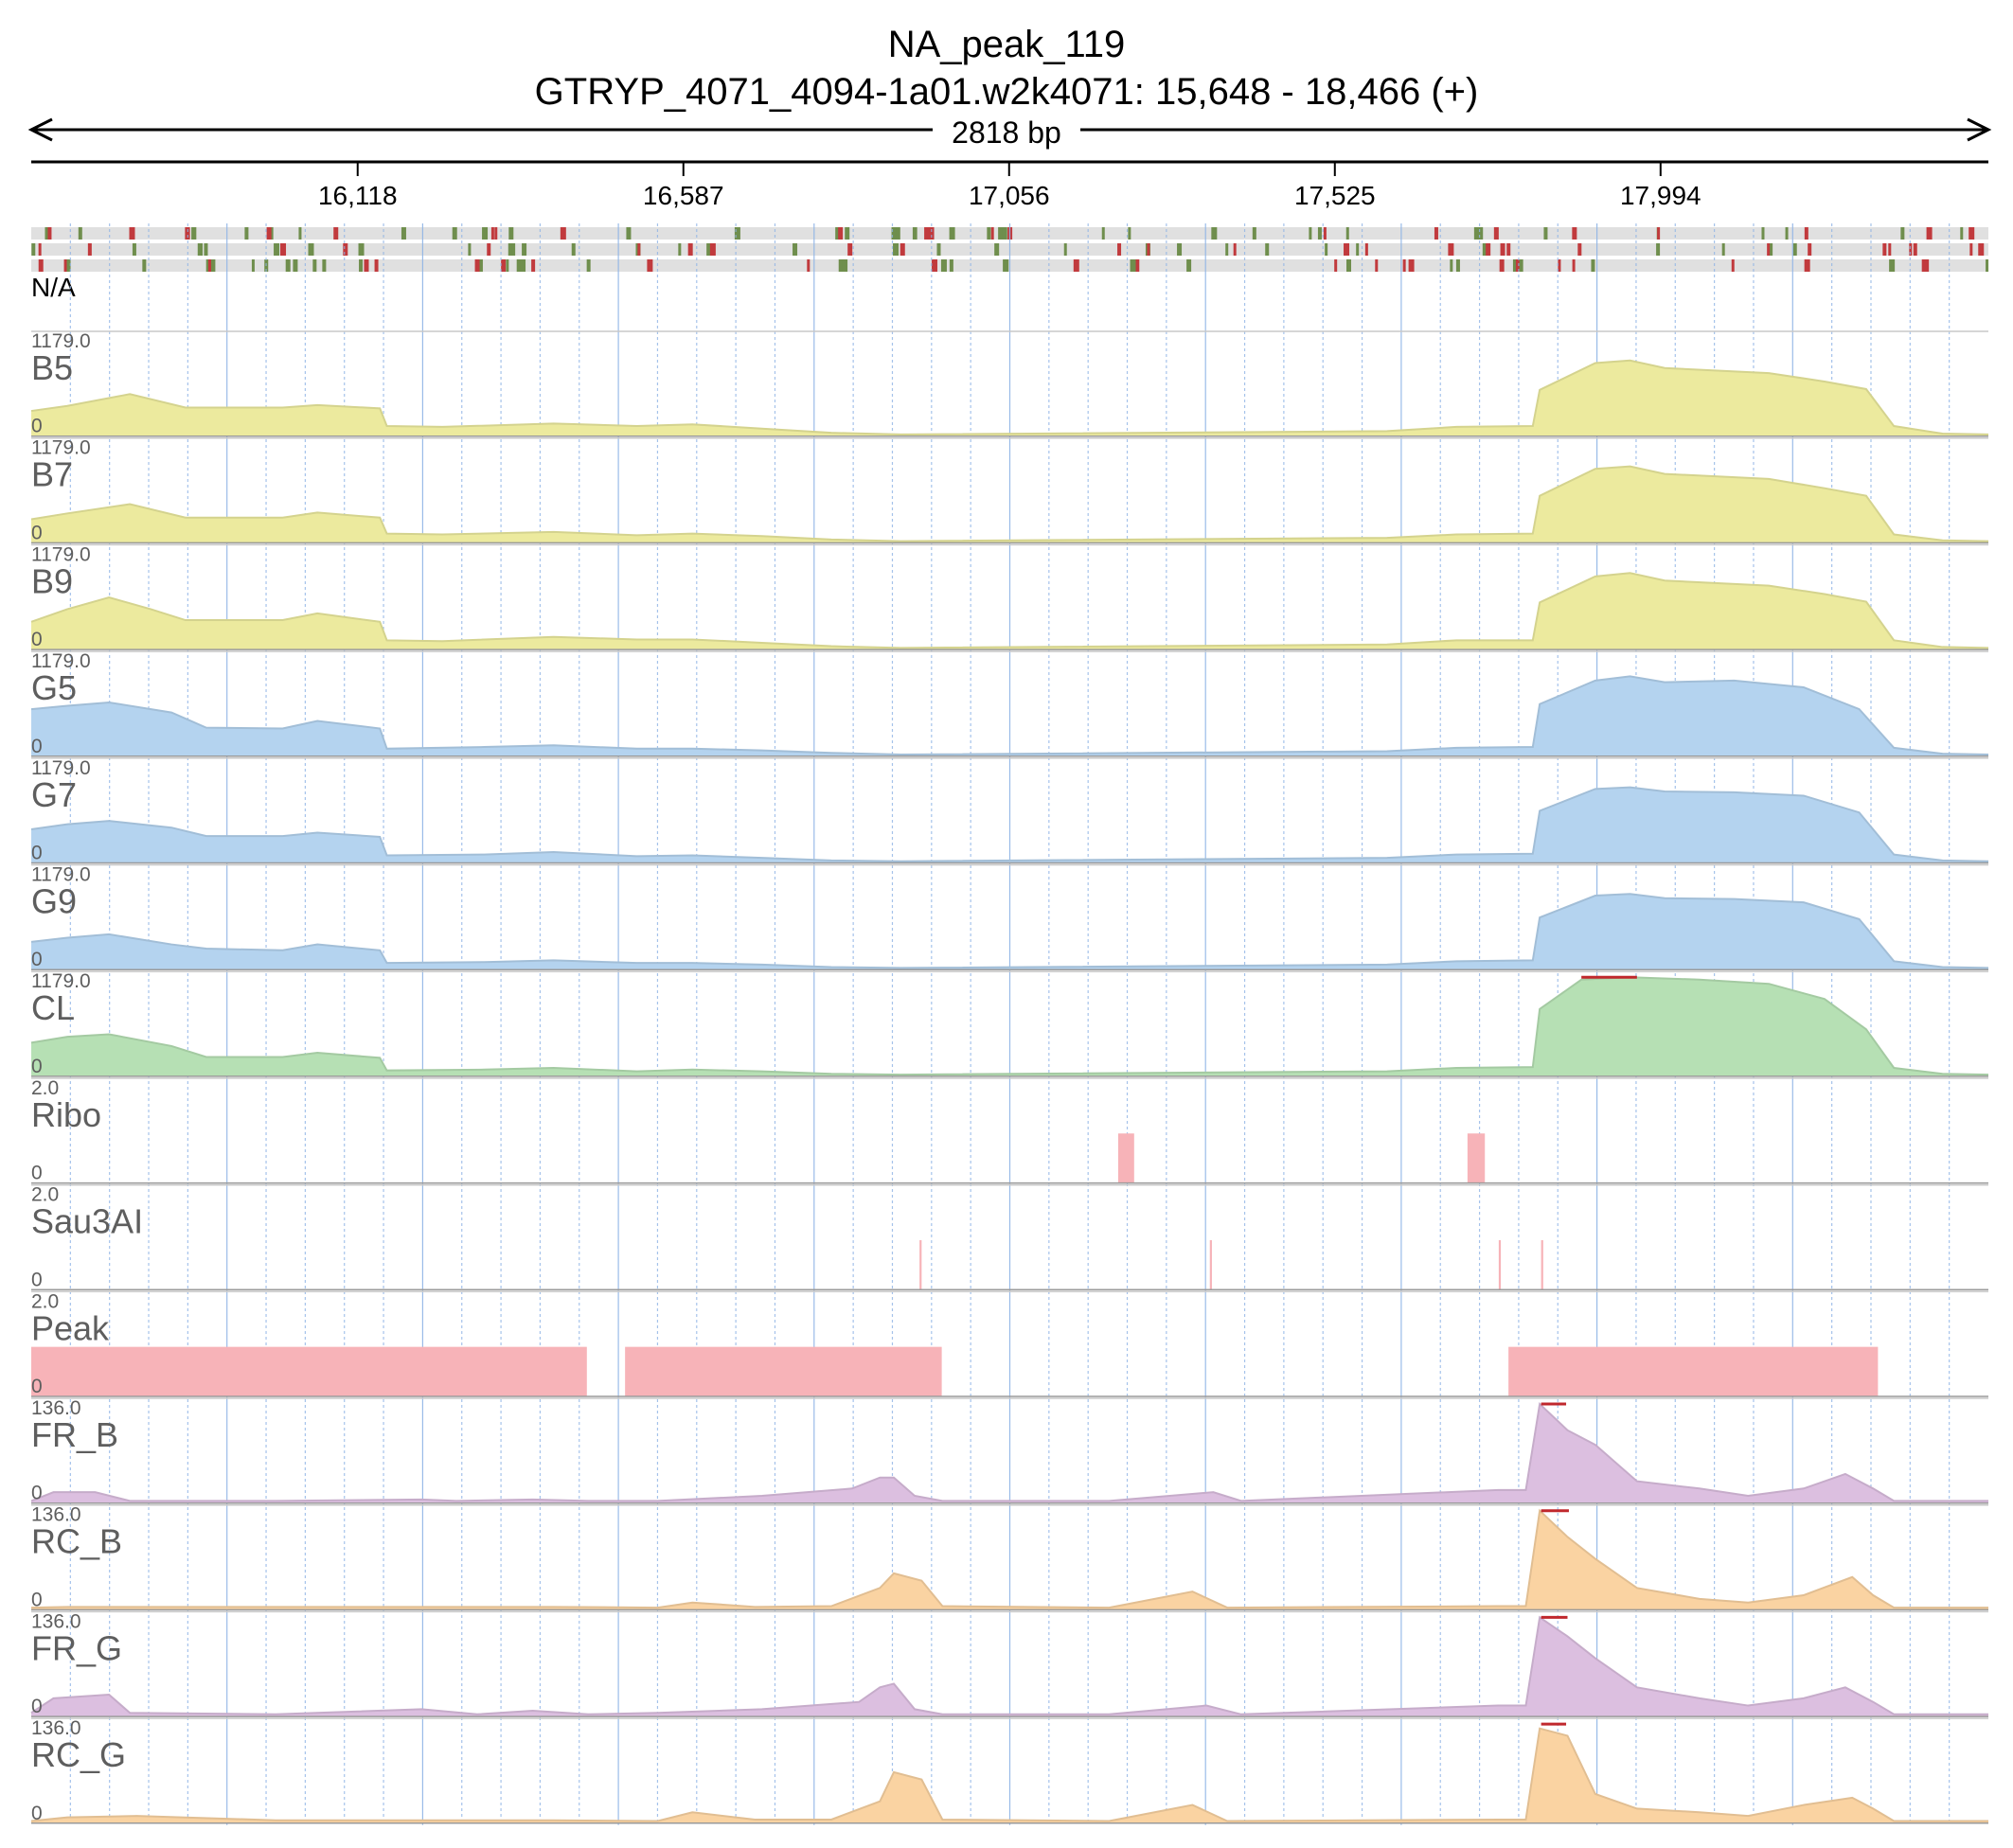  What do you see at coordinates (52, 580) in the screenshot?
I see `track-name-label: B9` at bounding box center [52, 580].